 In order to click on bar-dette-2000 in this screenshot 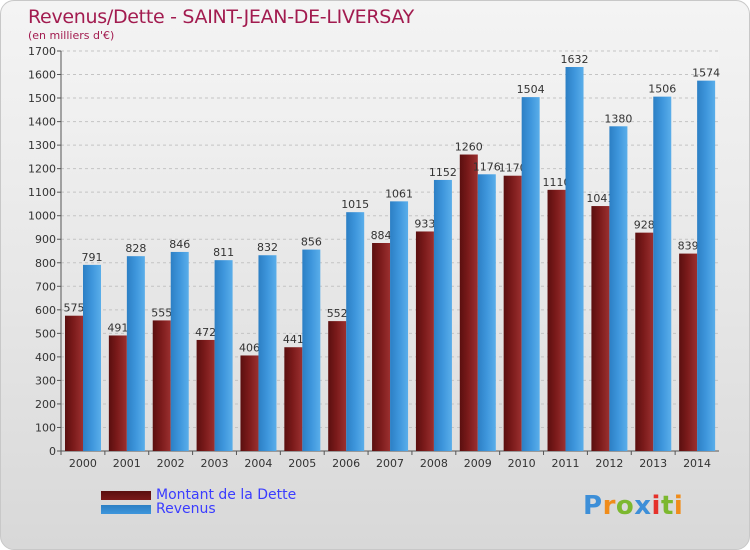, I will do `click(74, 383)`.